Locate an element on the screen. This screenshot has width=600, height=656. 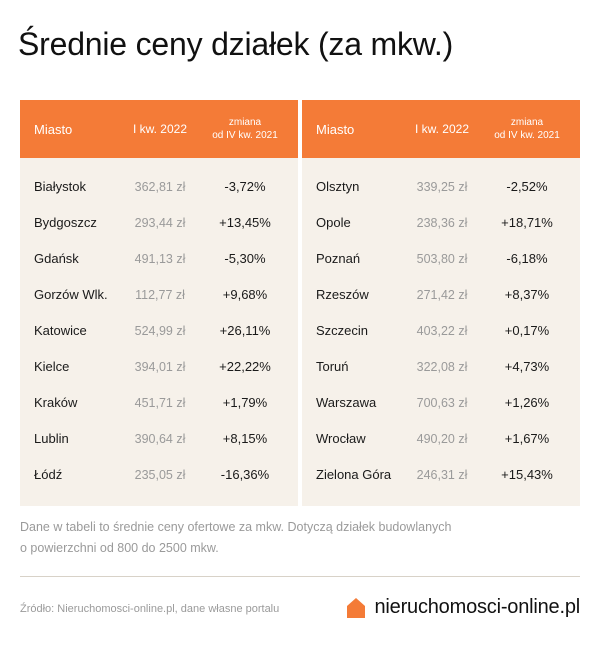
table-row: Szczecin 403,22 zł +0,17% is located at coordinates (441, 333).